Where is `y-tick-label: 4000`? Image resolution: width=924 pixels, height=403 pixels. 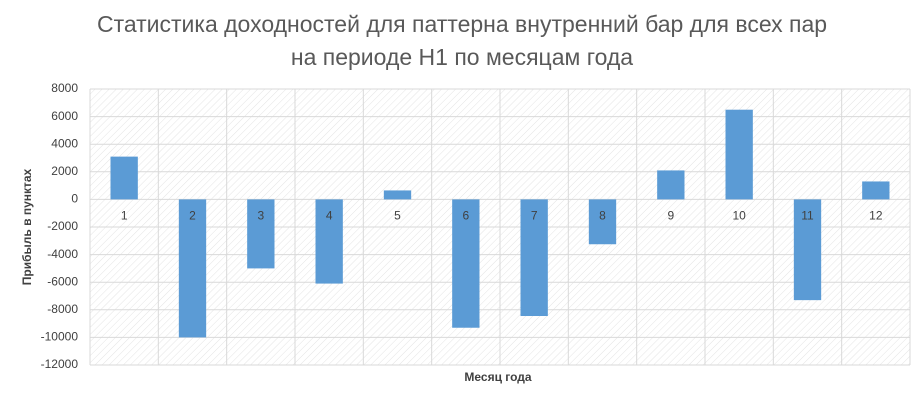
y-tick-label: 4000 is located at coordinates (64, 143).